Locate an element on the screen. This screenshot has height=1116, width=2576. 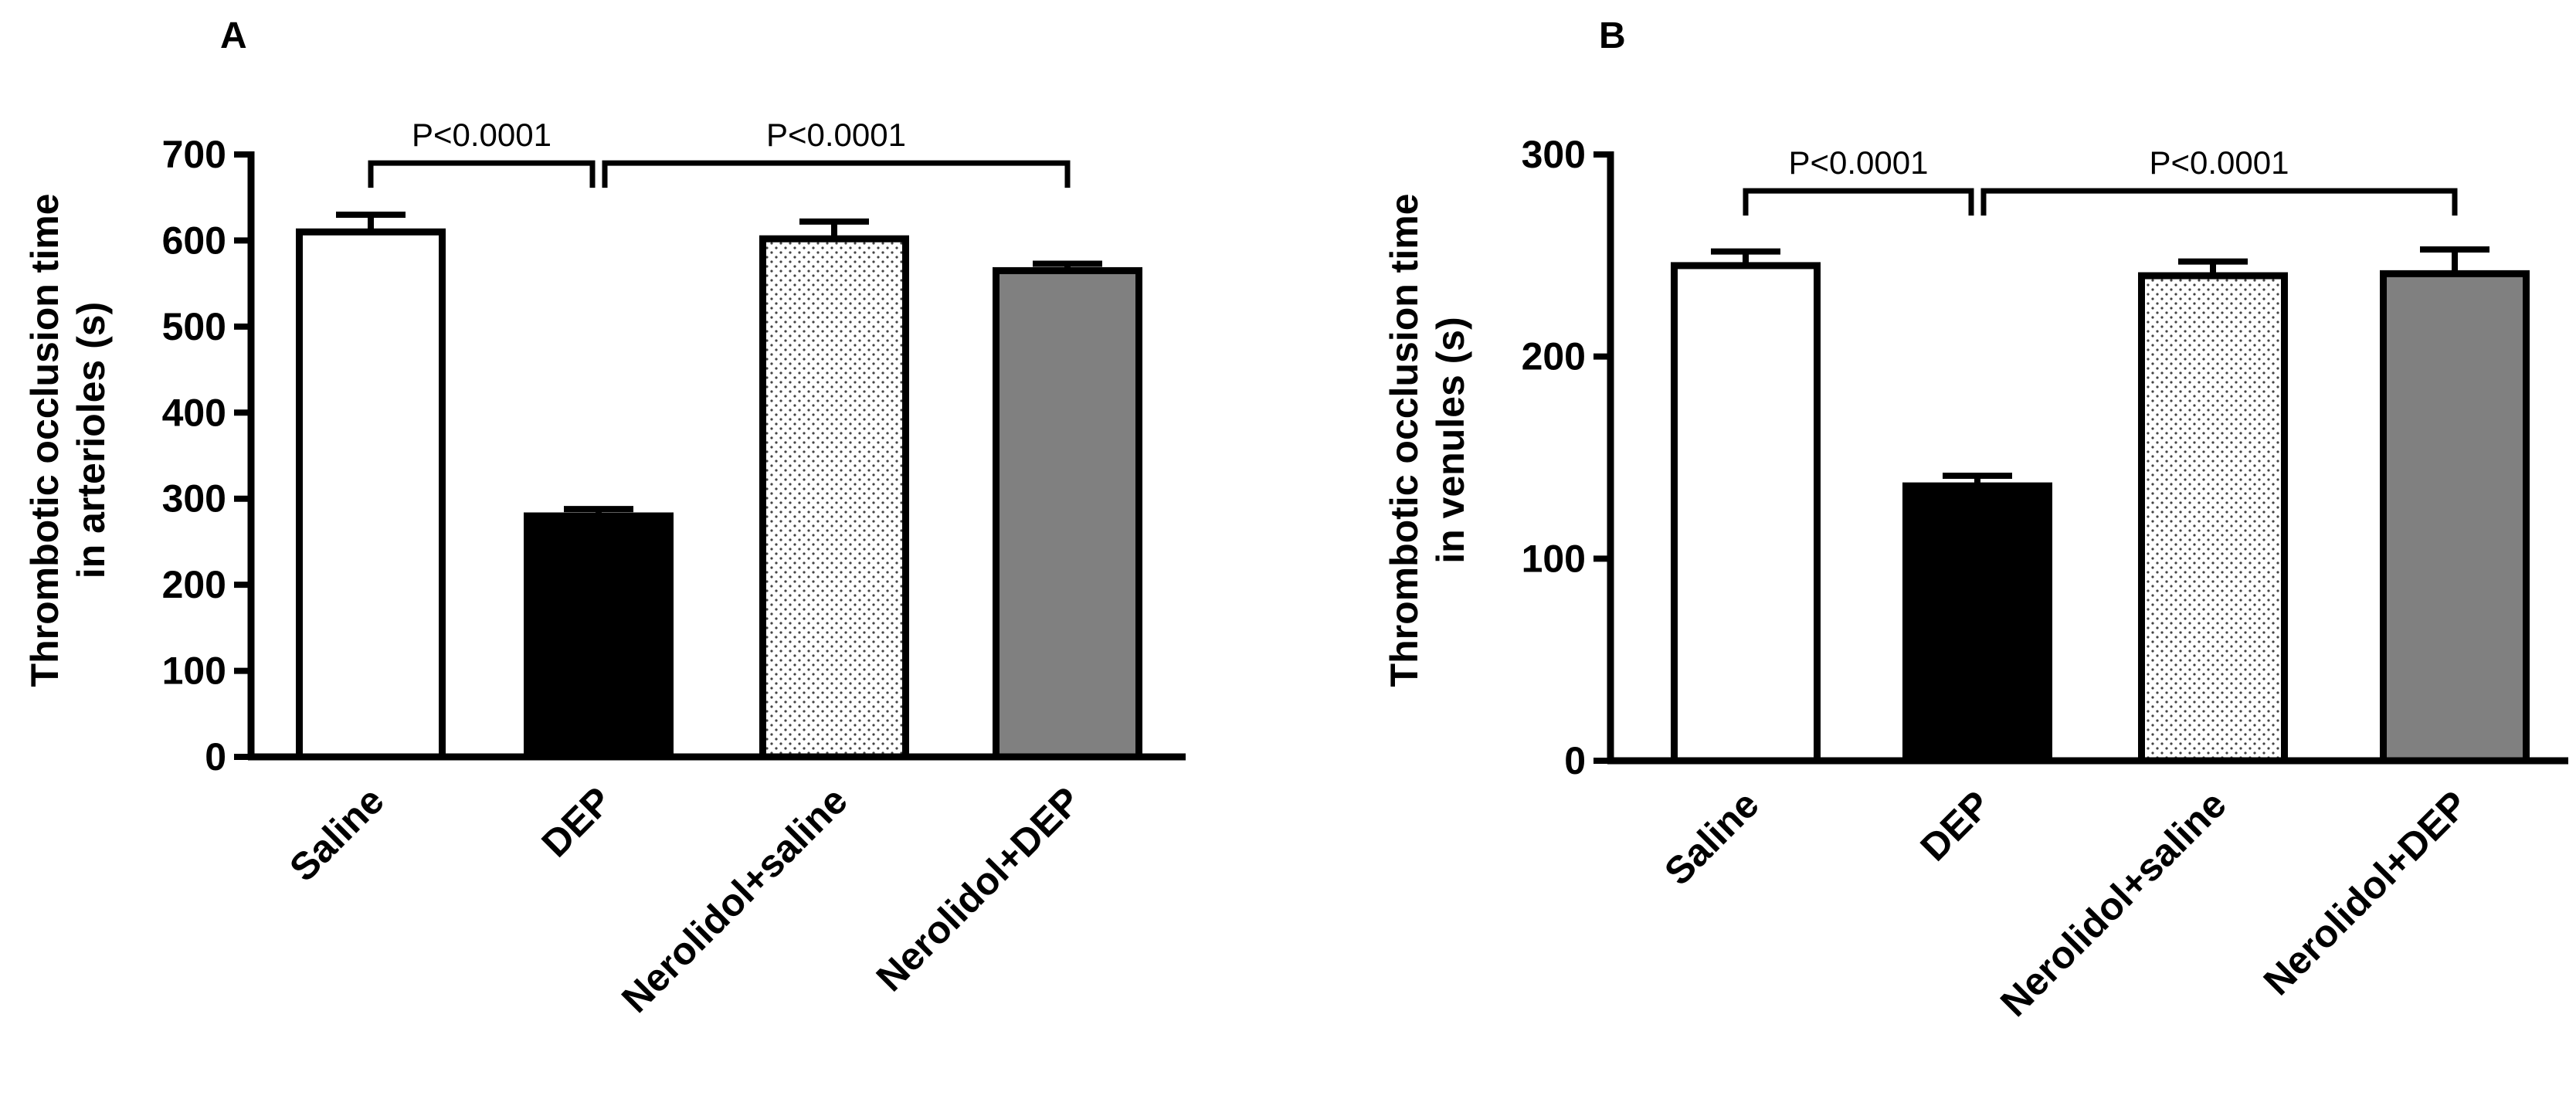
panel-b-bar-dep is located at coordinates (1977, 623).